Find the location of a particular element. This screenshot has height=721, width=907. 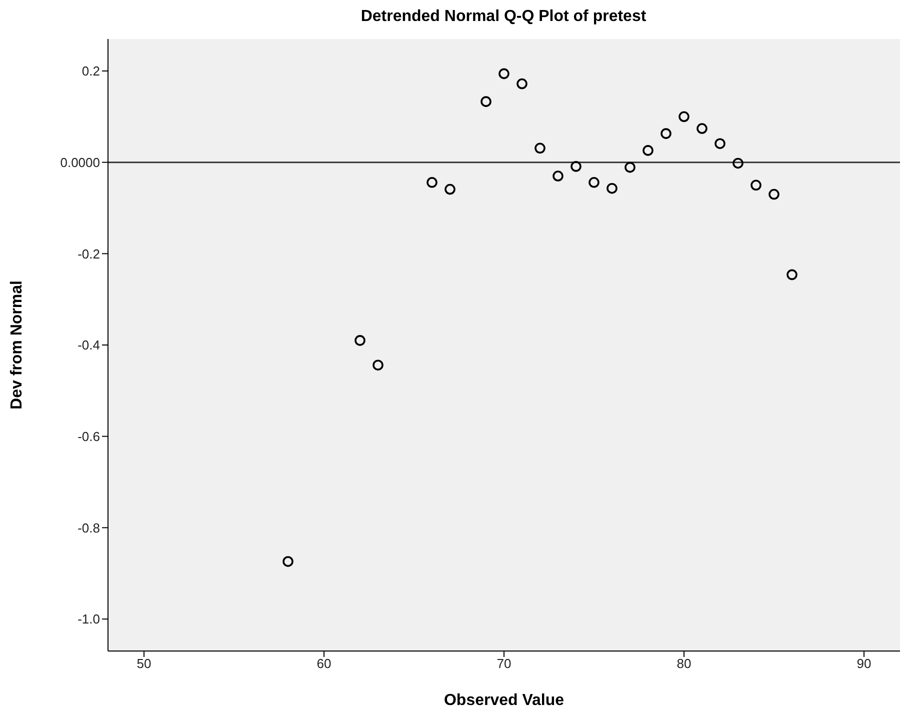

x-tick-label: 90 is located at coordinates (864, 664).